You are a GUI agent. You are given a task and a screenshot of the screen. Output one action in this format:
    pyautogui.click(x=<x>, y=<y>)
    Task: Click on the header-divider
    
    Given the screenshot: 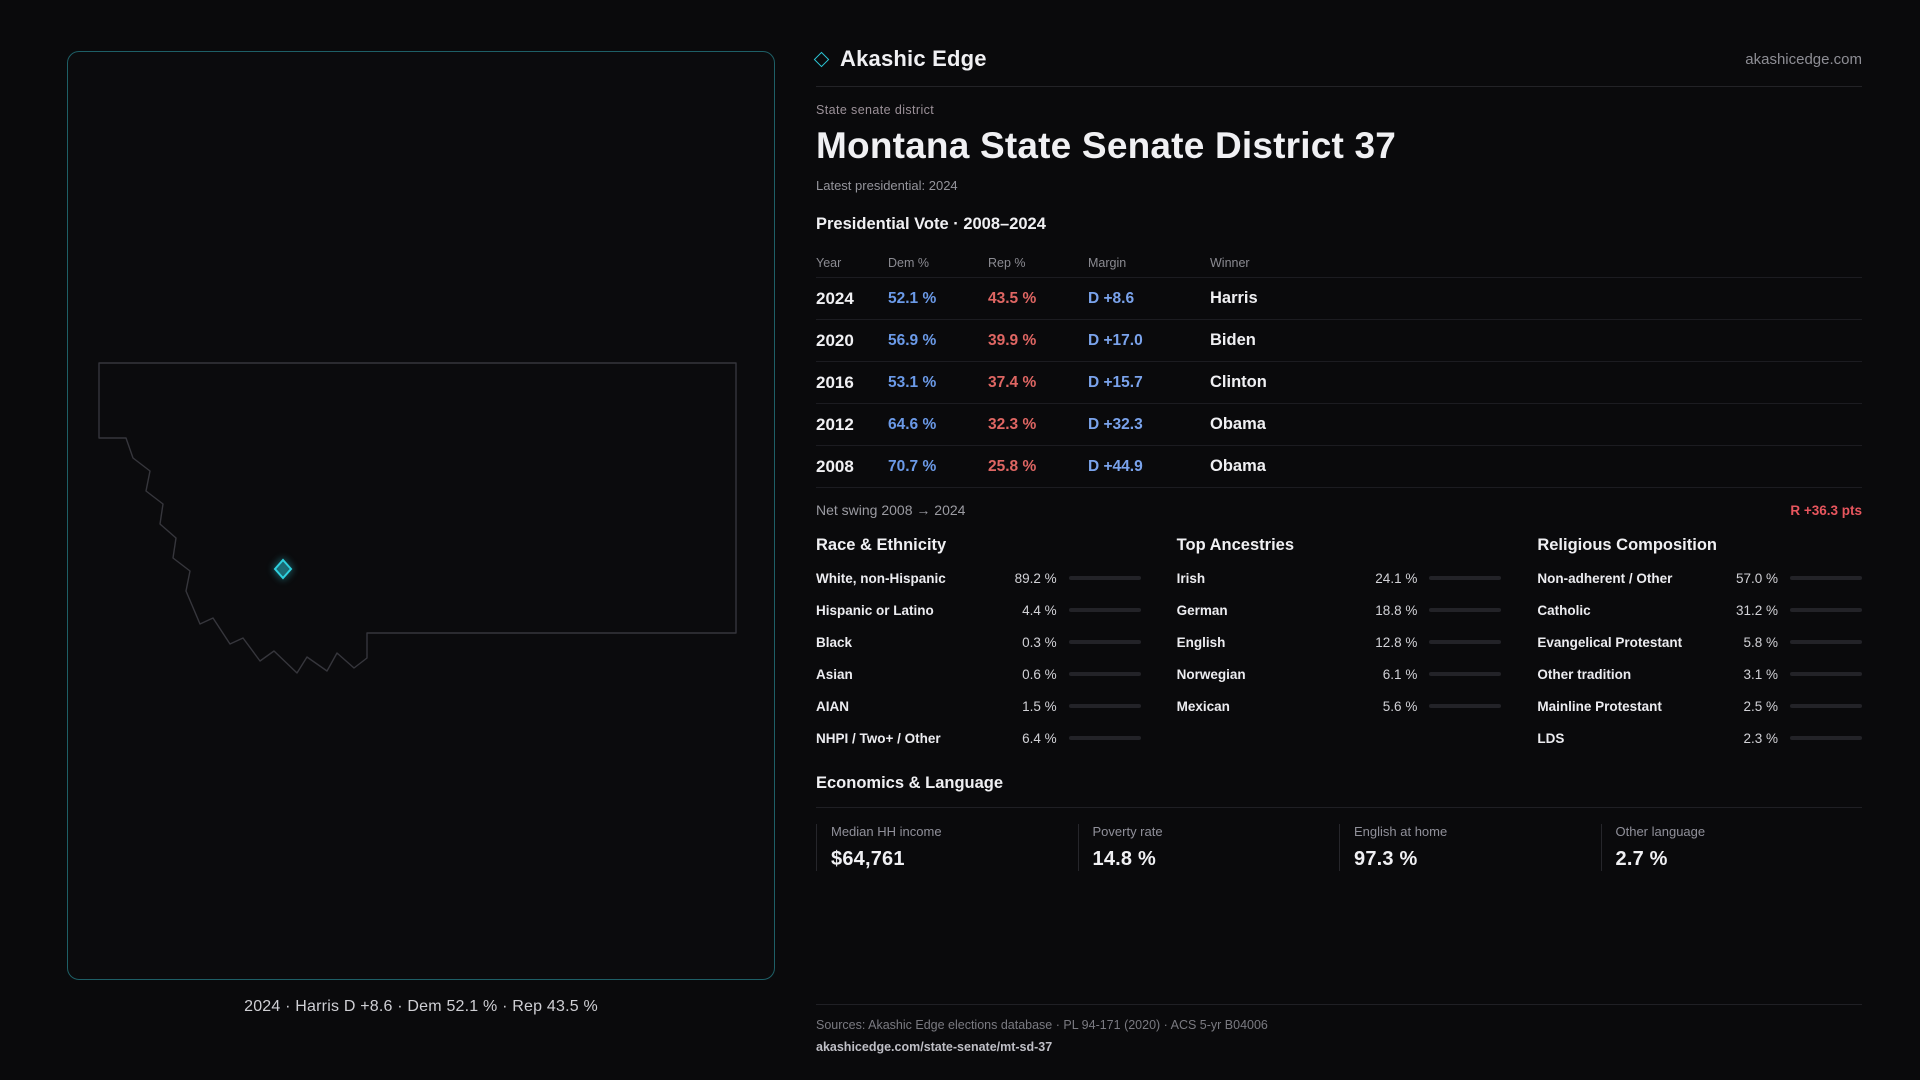 What is the action you would take?
    pyautogui.click(x=1339, y=86)
    